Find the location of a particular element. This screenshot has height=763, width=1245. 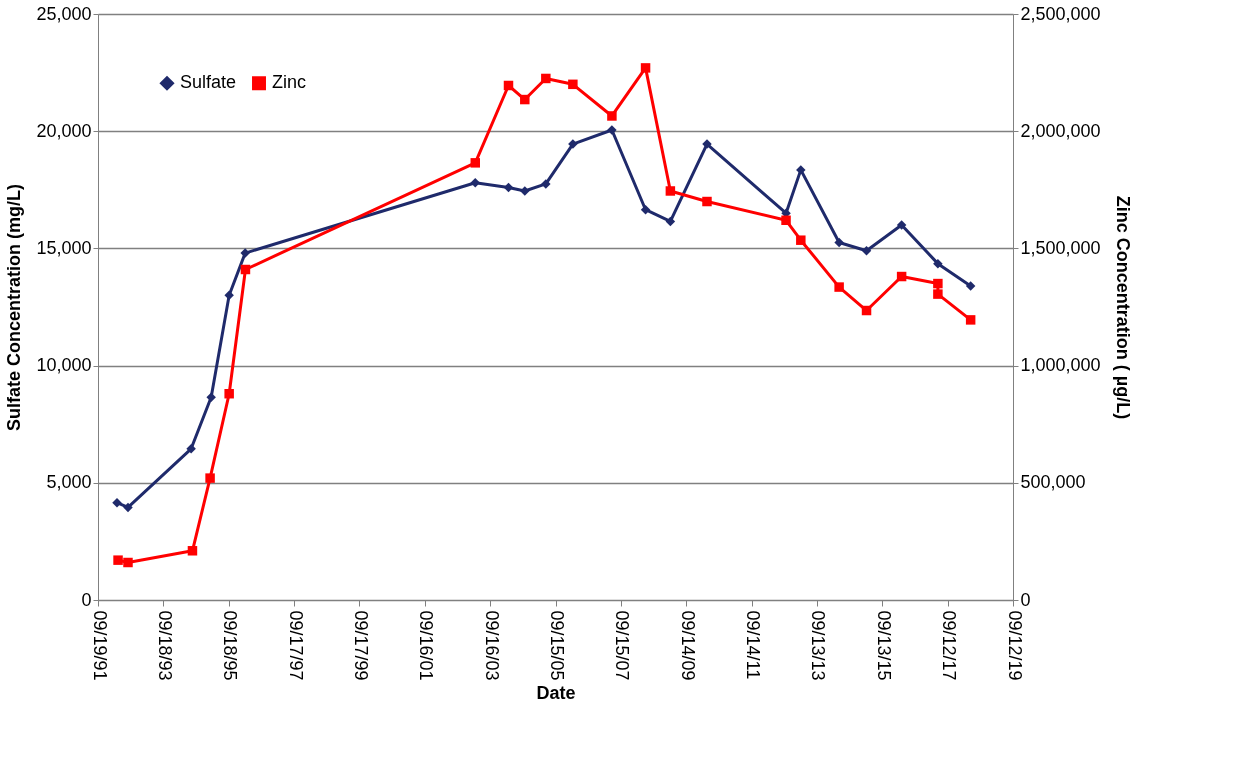

y2-tick-label: 1,000,000 is located at coordinates (1060, 365).